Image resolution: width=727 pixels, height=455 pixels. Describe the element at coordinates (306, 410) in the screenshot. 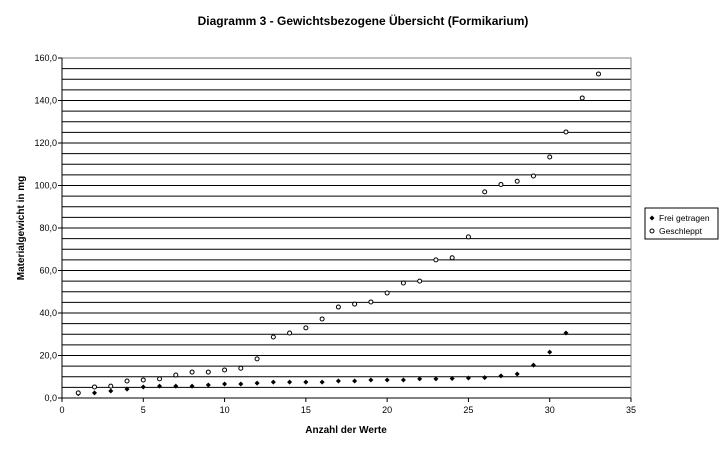

I see `x-tick-label: 15` at that location.